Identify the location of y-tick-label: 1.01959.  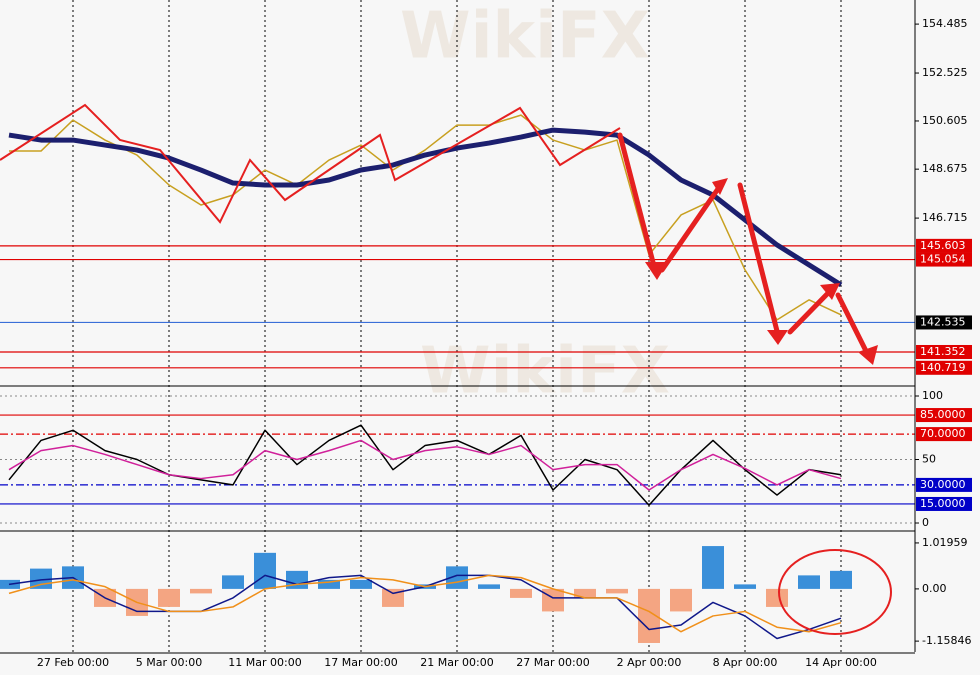
(945, 542).